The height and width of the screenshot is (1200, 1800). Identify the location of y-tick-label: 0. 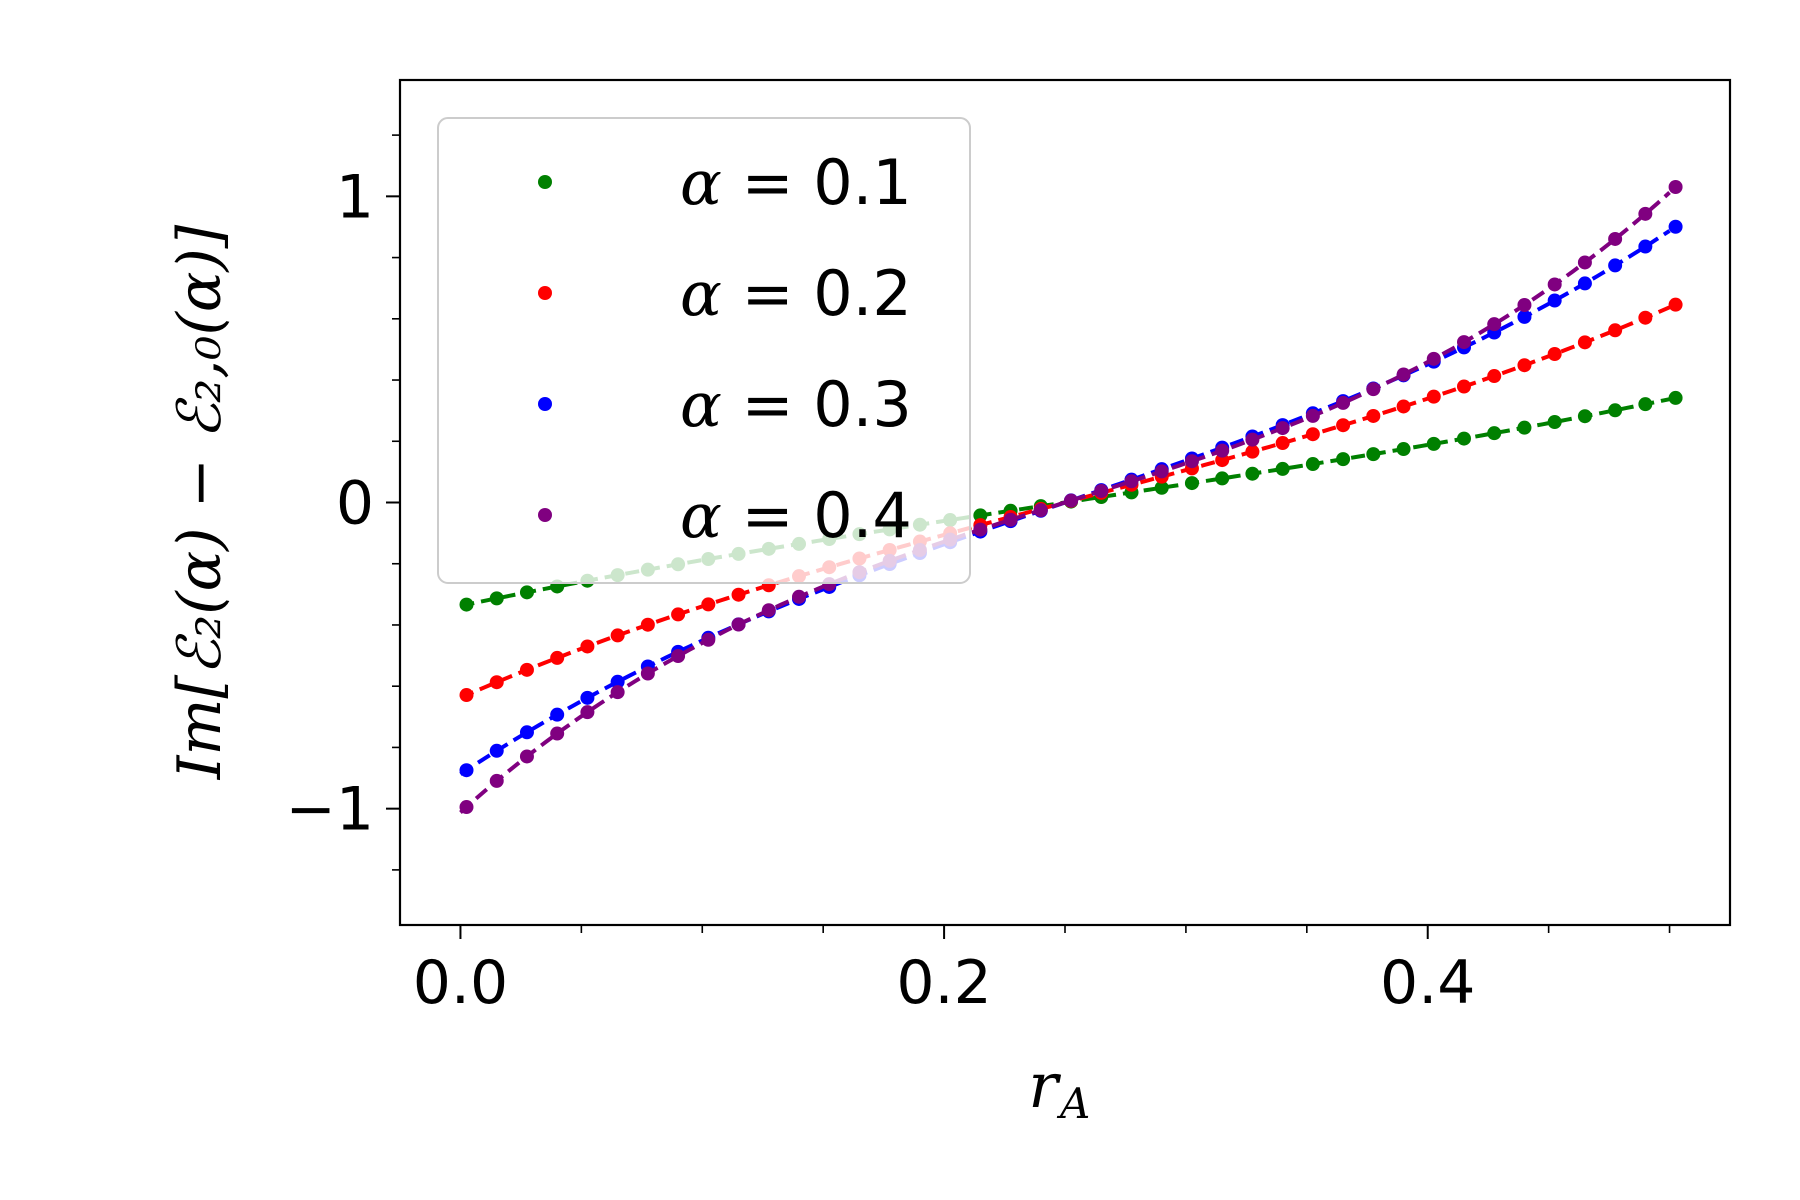
(355, 504).